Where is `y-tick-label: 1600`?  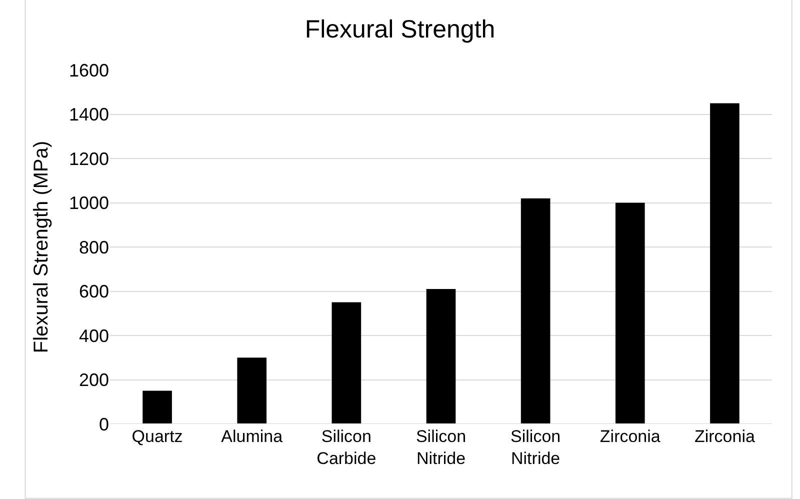
y-tick-label: 1600 is located at coordinates (88, 70).